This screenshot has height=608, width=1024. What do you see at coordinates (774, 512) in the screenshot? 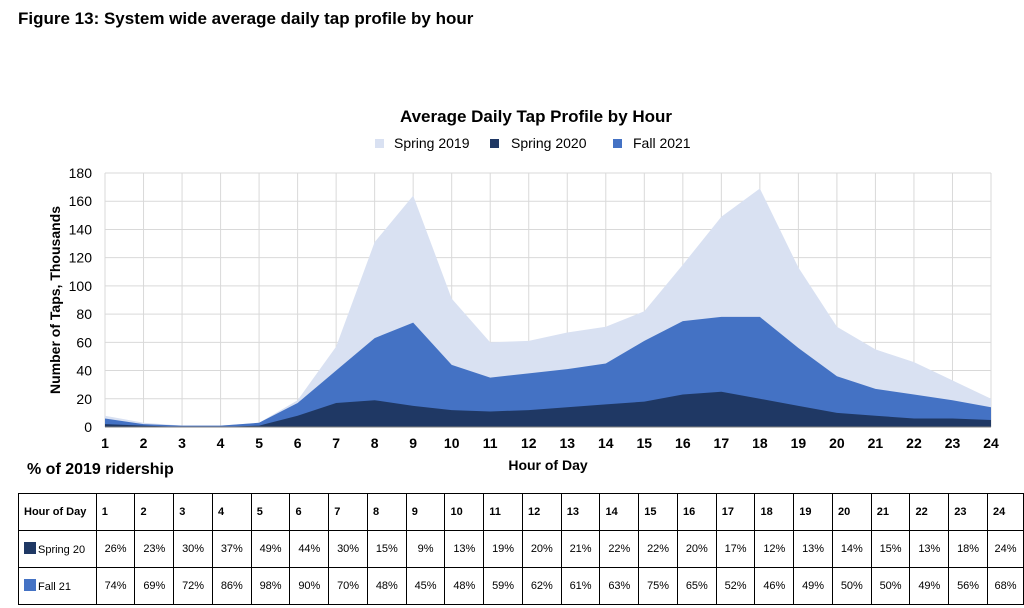
I see `table-hour-header: 18` at bounding box center [774, 512].